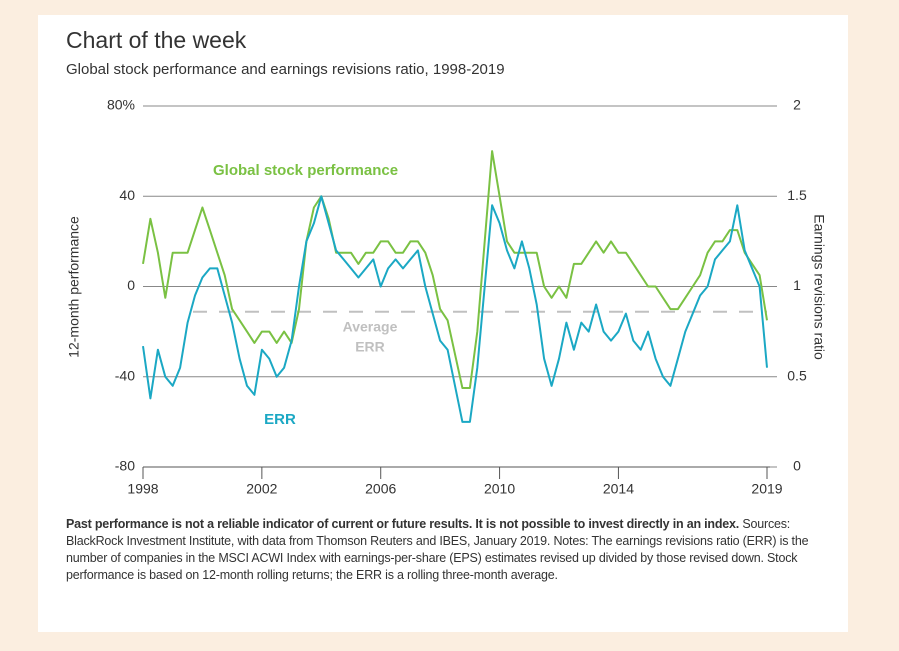 The image size is (899, 651). I want to click on y-axis-title: 12-month performance, so click(74, 287).